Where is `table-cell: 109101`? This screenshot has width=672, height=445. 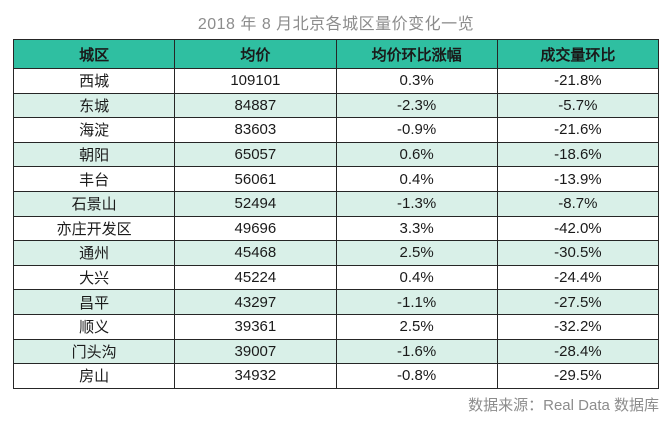 table-cell: 109101 is located at coordinates (255, 81).